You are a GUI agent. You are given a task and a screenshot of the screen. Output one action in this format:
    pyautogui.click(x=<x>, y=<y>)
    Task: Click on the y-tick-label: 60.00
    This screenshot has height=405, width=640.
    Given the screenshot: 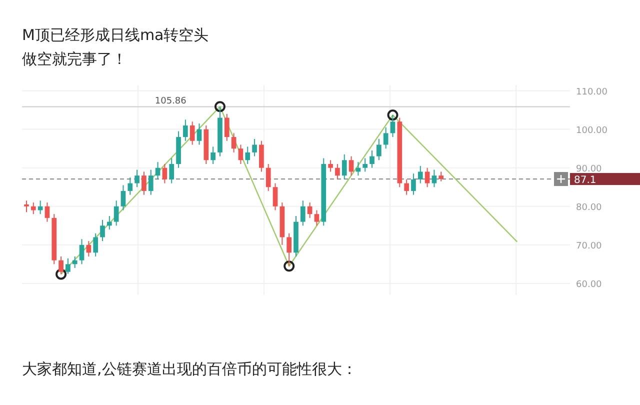 What is the action you would take?
    pyautogui.click(x=589, y=285)
    